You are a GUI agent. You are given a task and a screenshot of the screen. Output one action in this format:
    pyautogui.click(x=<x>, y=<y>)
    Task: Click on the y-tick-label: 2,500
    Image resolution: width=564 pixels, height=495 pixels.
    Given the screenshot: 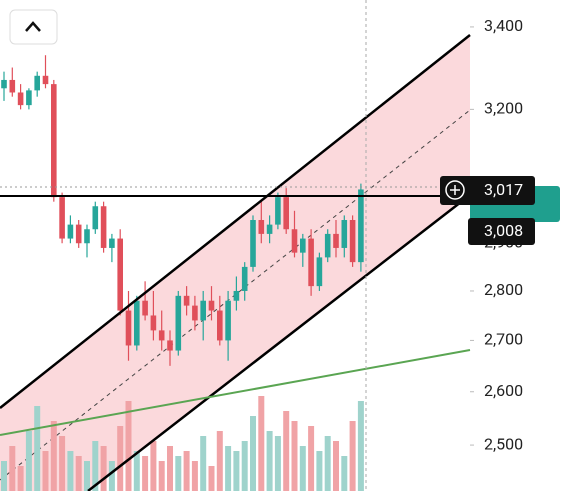 What is the action you would take?
    pyautogui.click(x=503, y=443)
    